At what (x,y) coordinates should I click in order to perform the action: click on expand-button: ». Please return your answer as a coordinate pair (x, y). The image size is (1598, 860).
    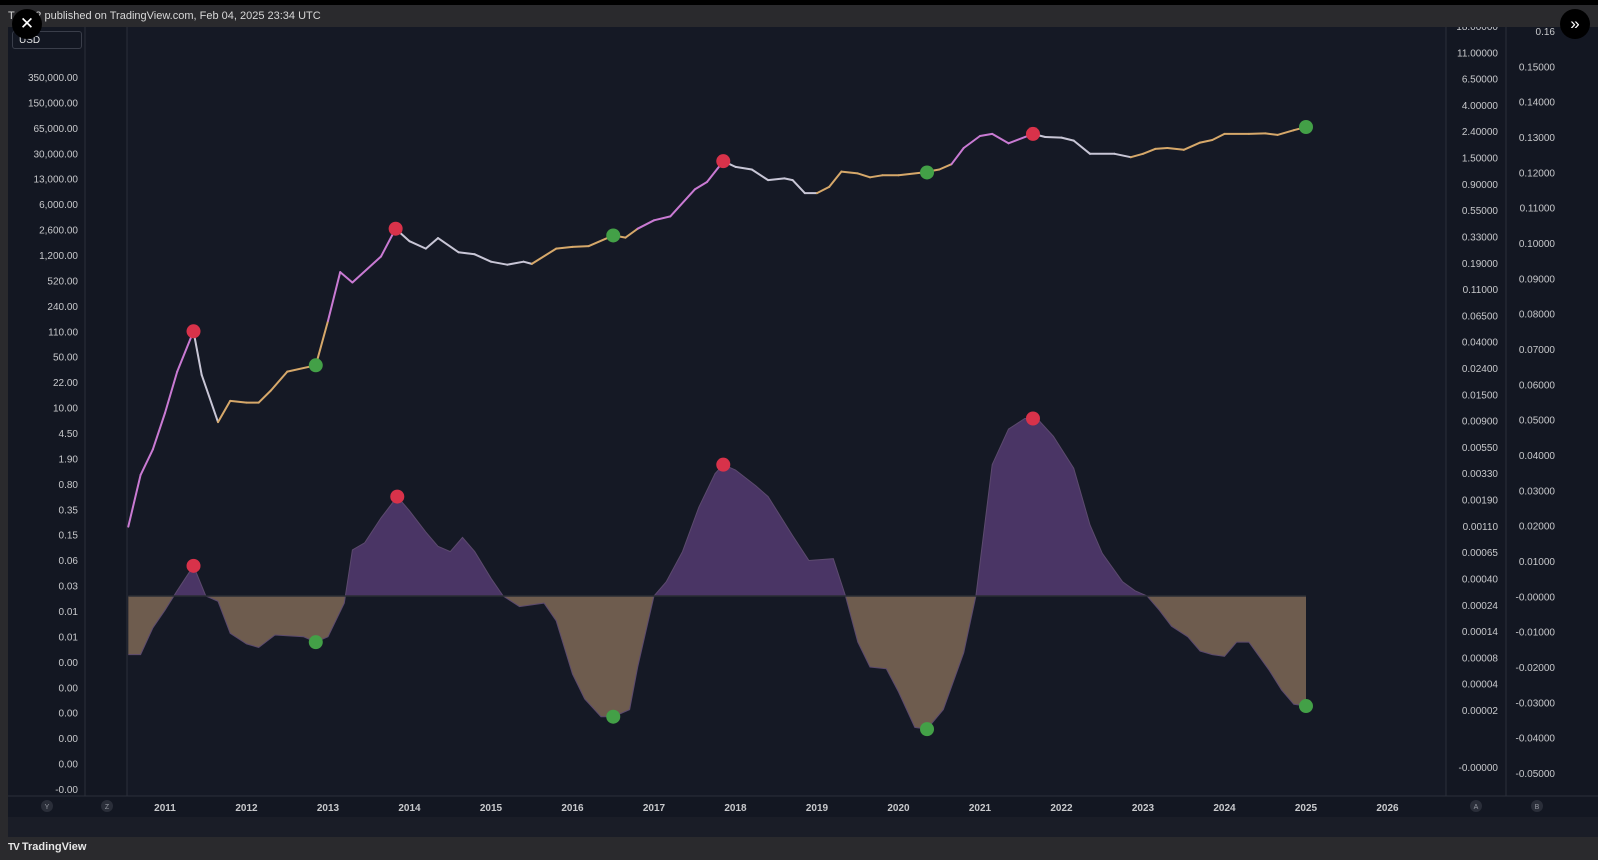
    Looking at the image, I should click on (1575, 24).